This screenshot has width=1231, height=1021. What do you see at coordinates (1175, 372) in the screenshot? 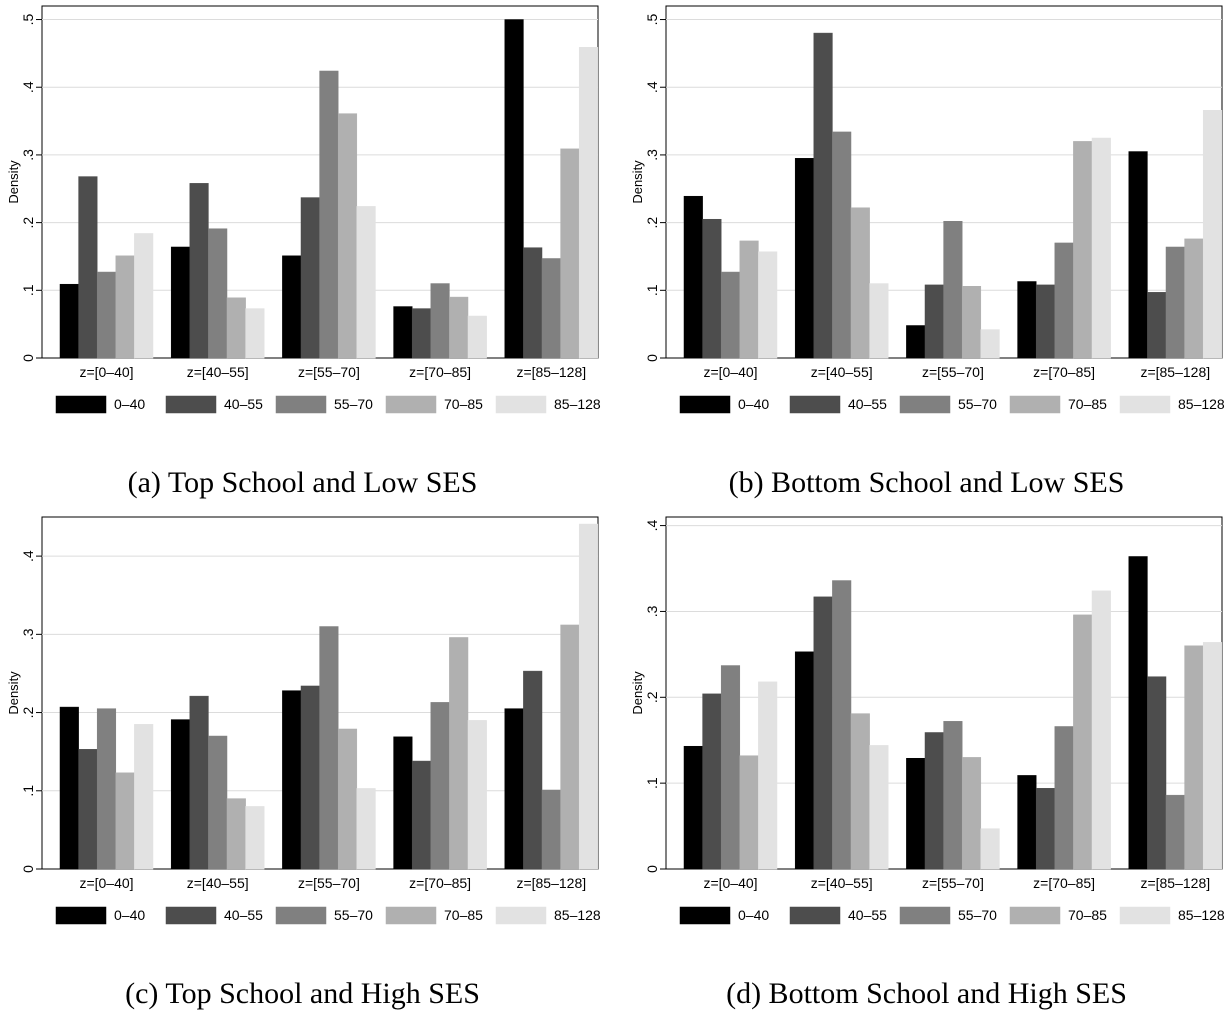
I see `x-category-label: z=[85–128]` at bounding box center [1175, 372].